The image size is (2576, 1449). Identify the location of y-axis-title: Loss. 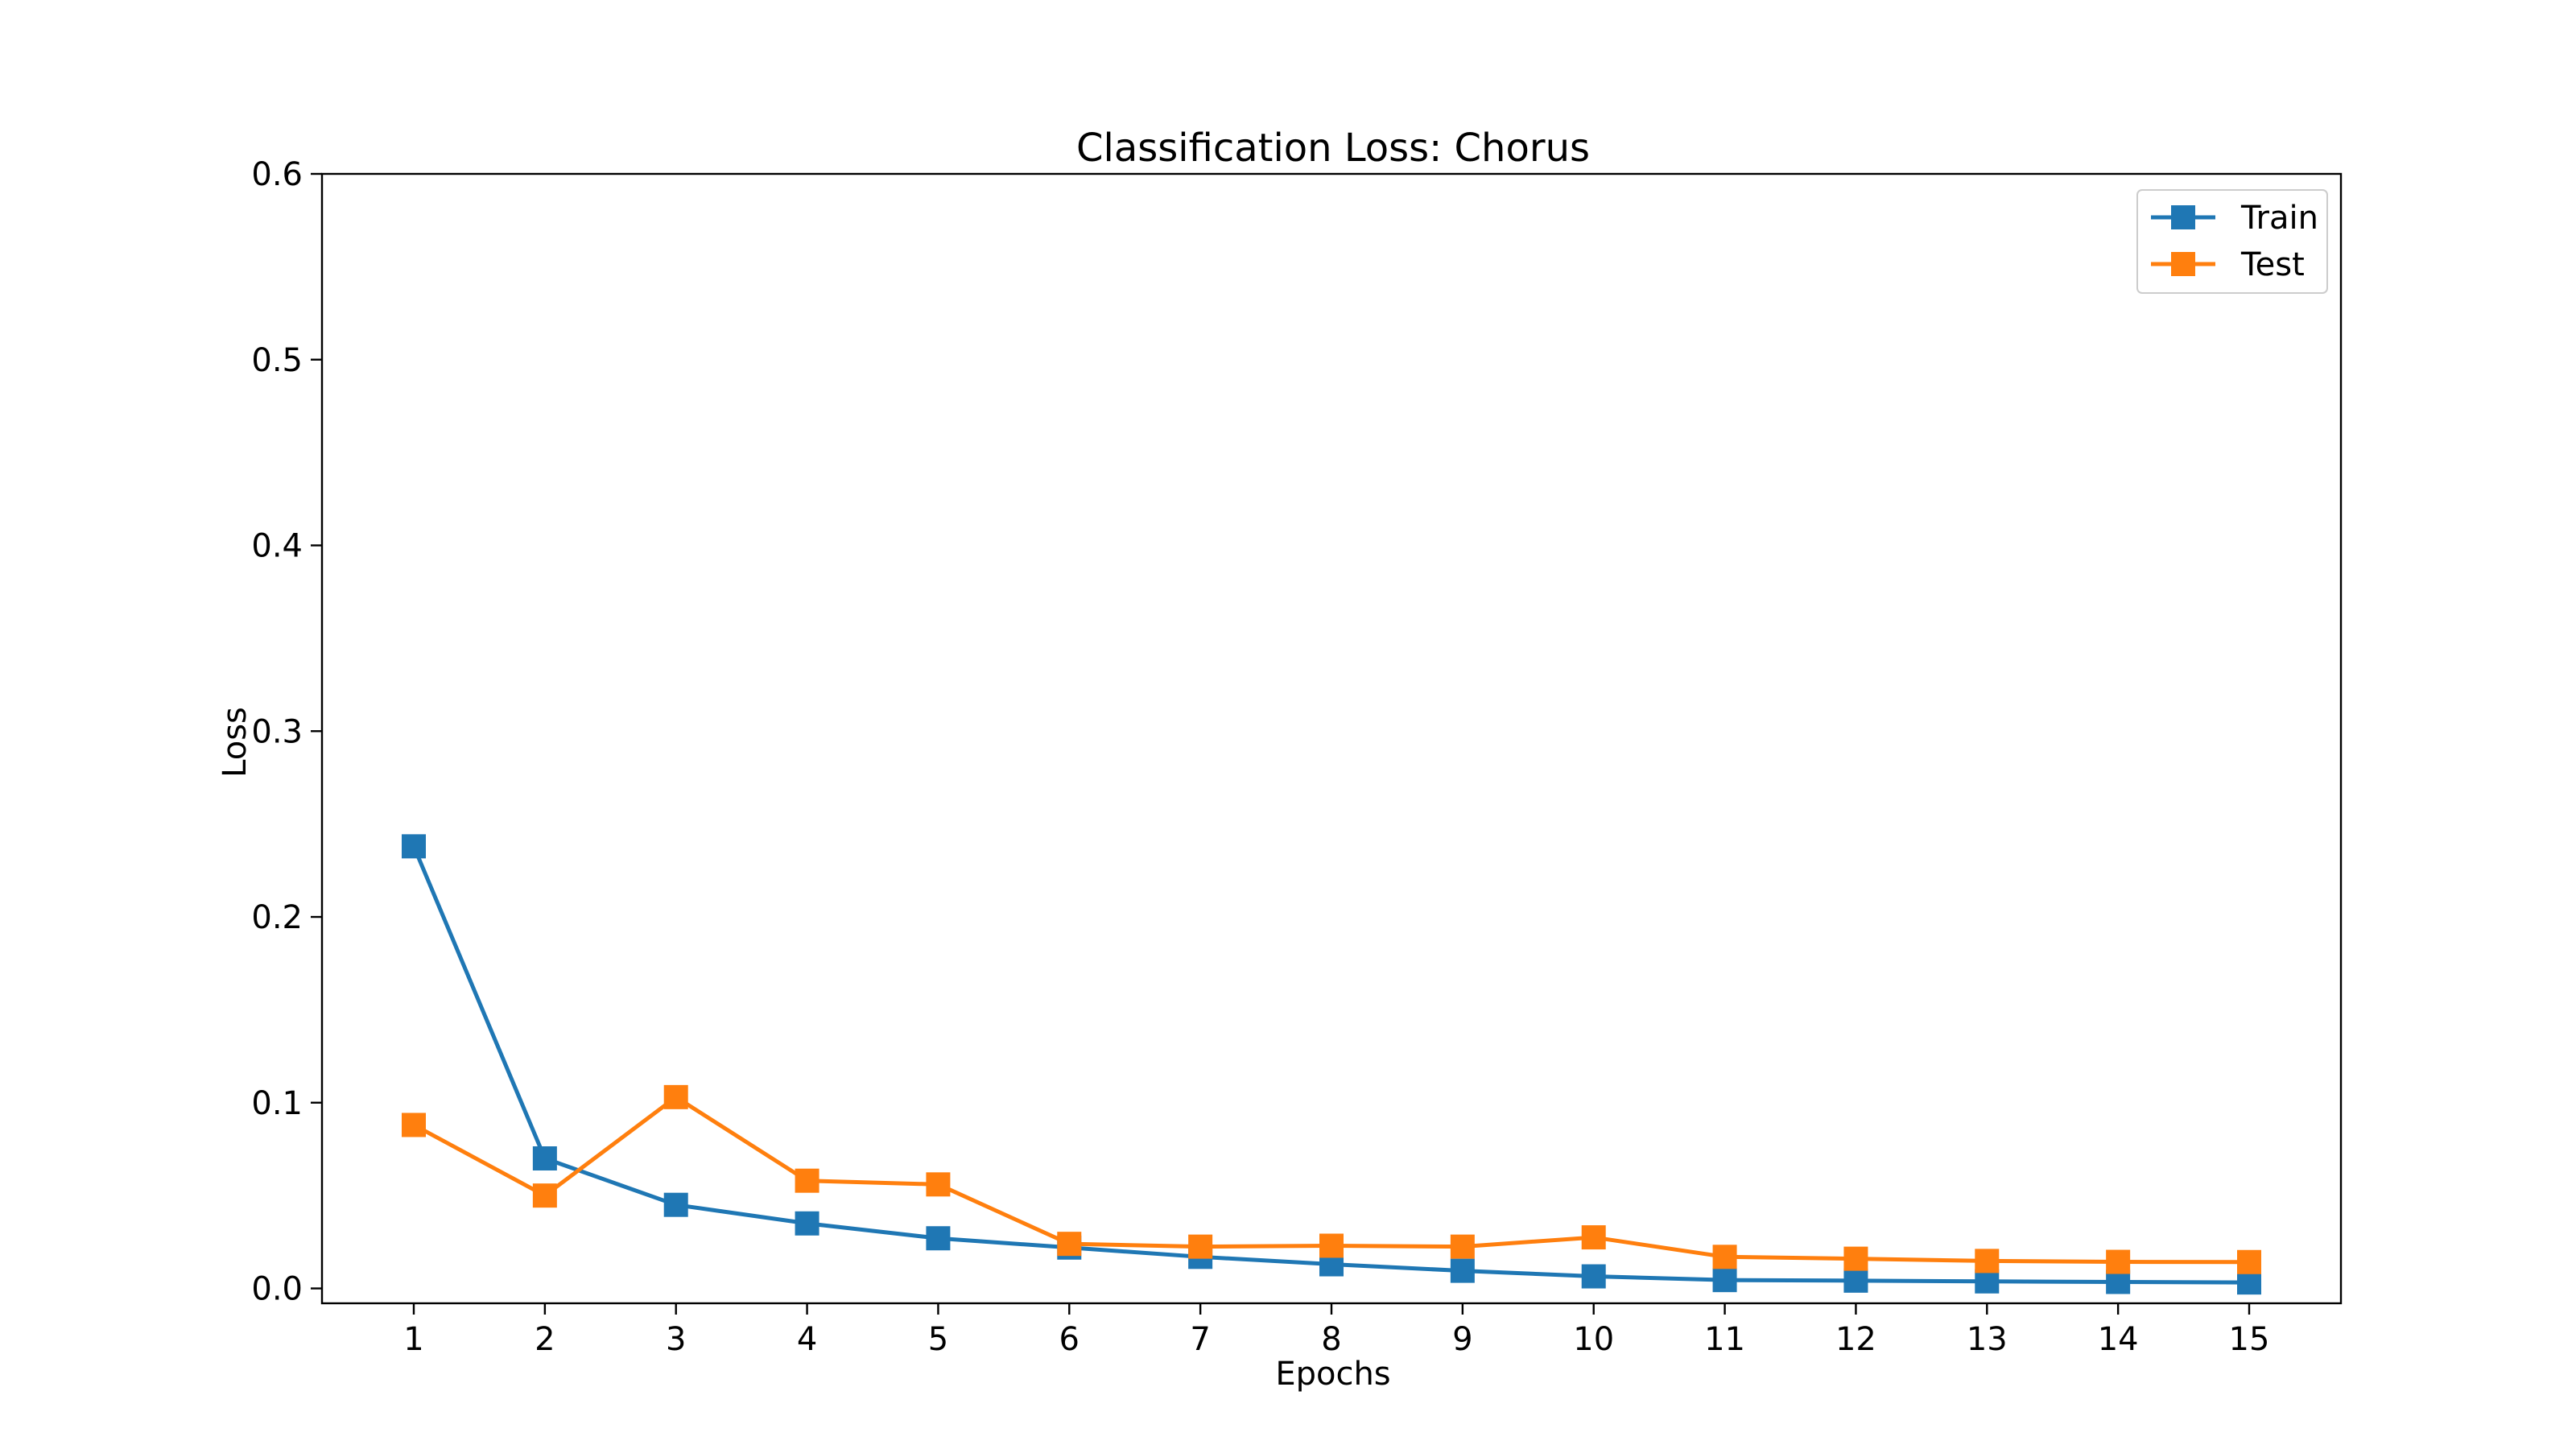
(235, 742).